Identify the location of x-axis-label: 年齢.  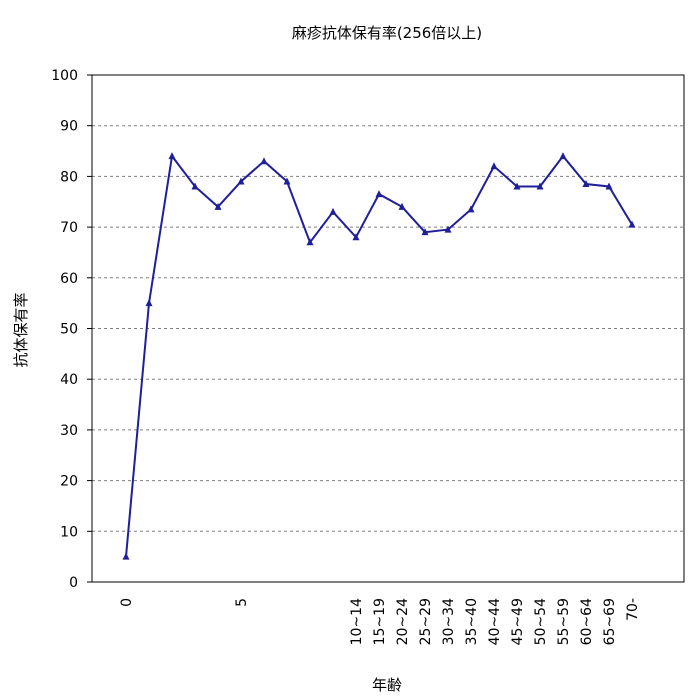
(387, 685).